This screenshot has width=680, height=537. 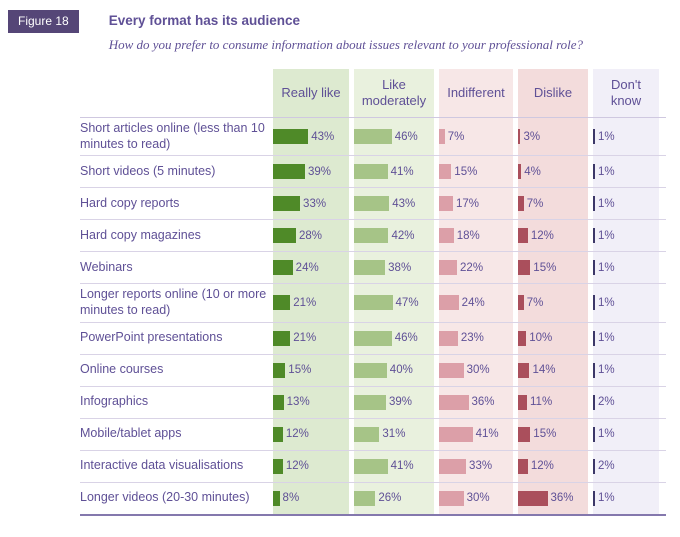 What do you see at coordinates (311, 236) in the screenshot?
I see `bar-cell-really-like: 28%` at bounding box center [311, 236].